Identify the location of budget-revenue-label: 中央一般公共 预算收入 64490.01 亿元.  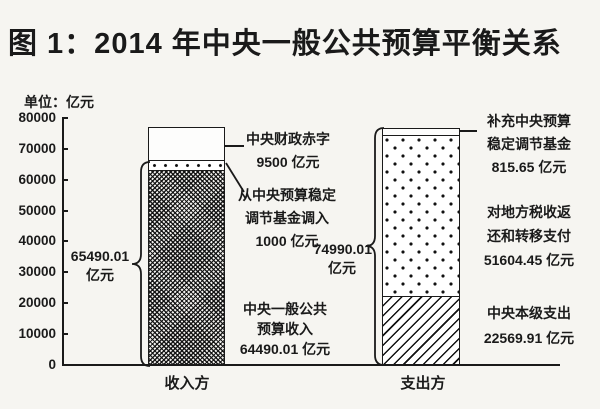
(285, 329).